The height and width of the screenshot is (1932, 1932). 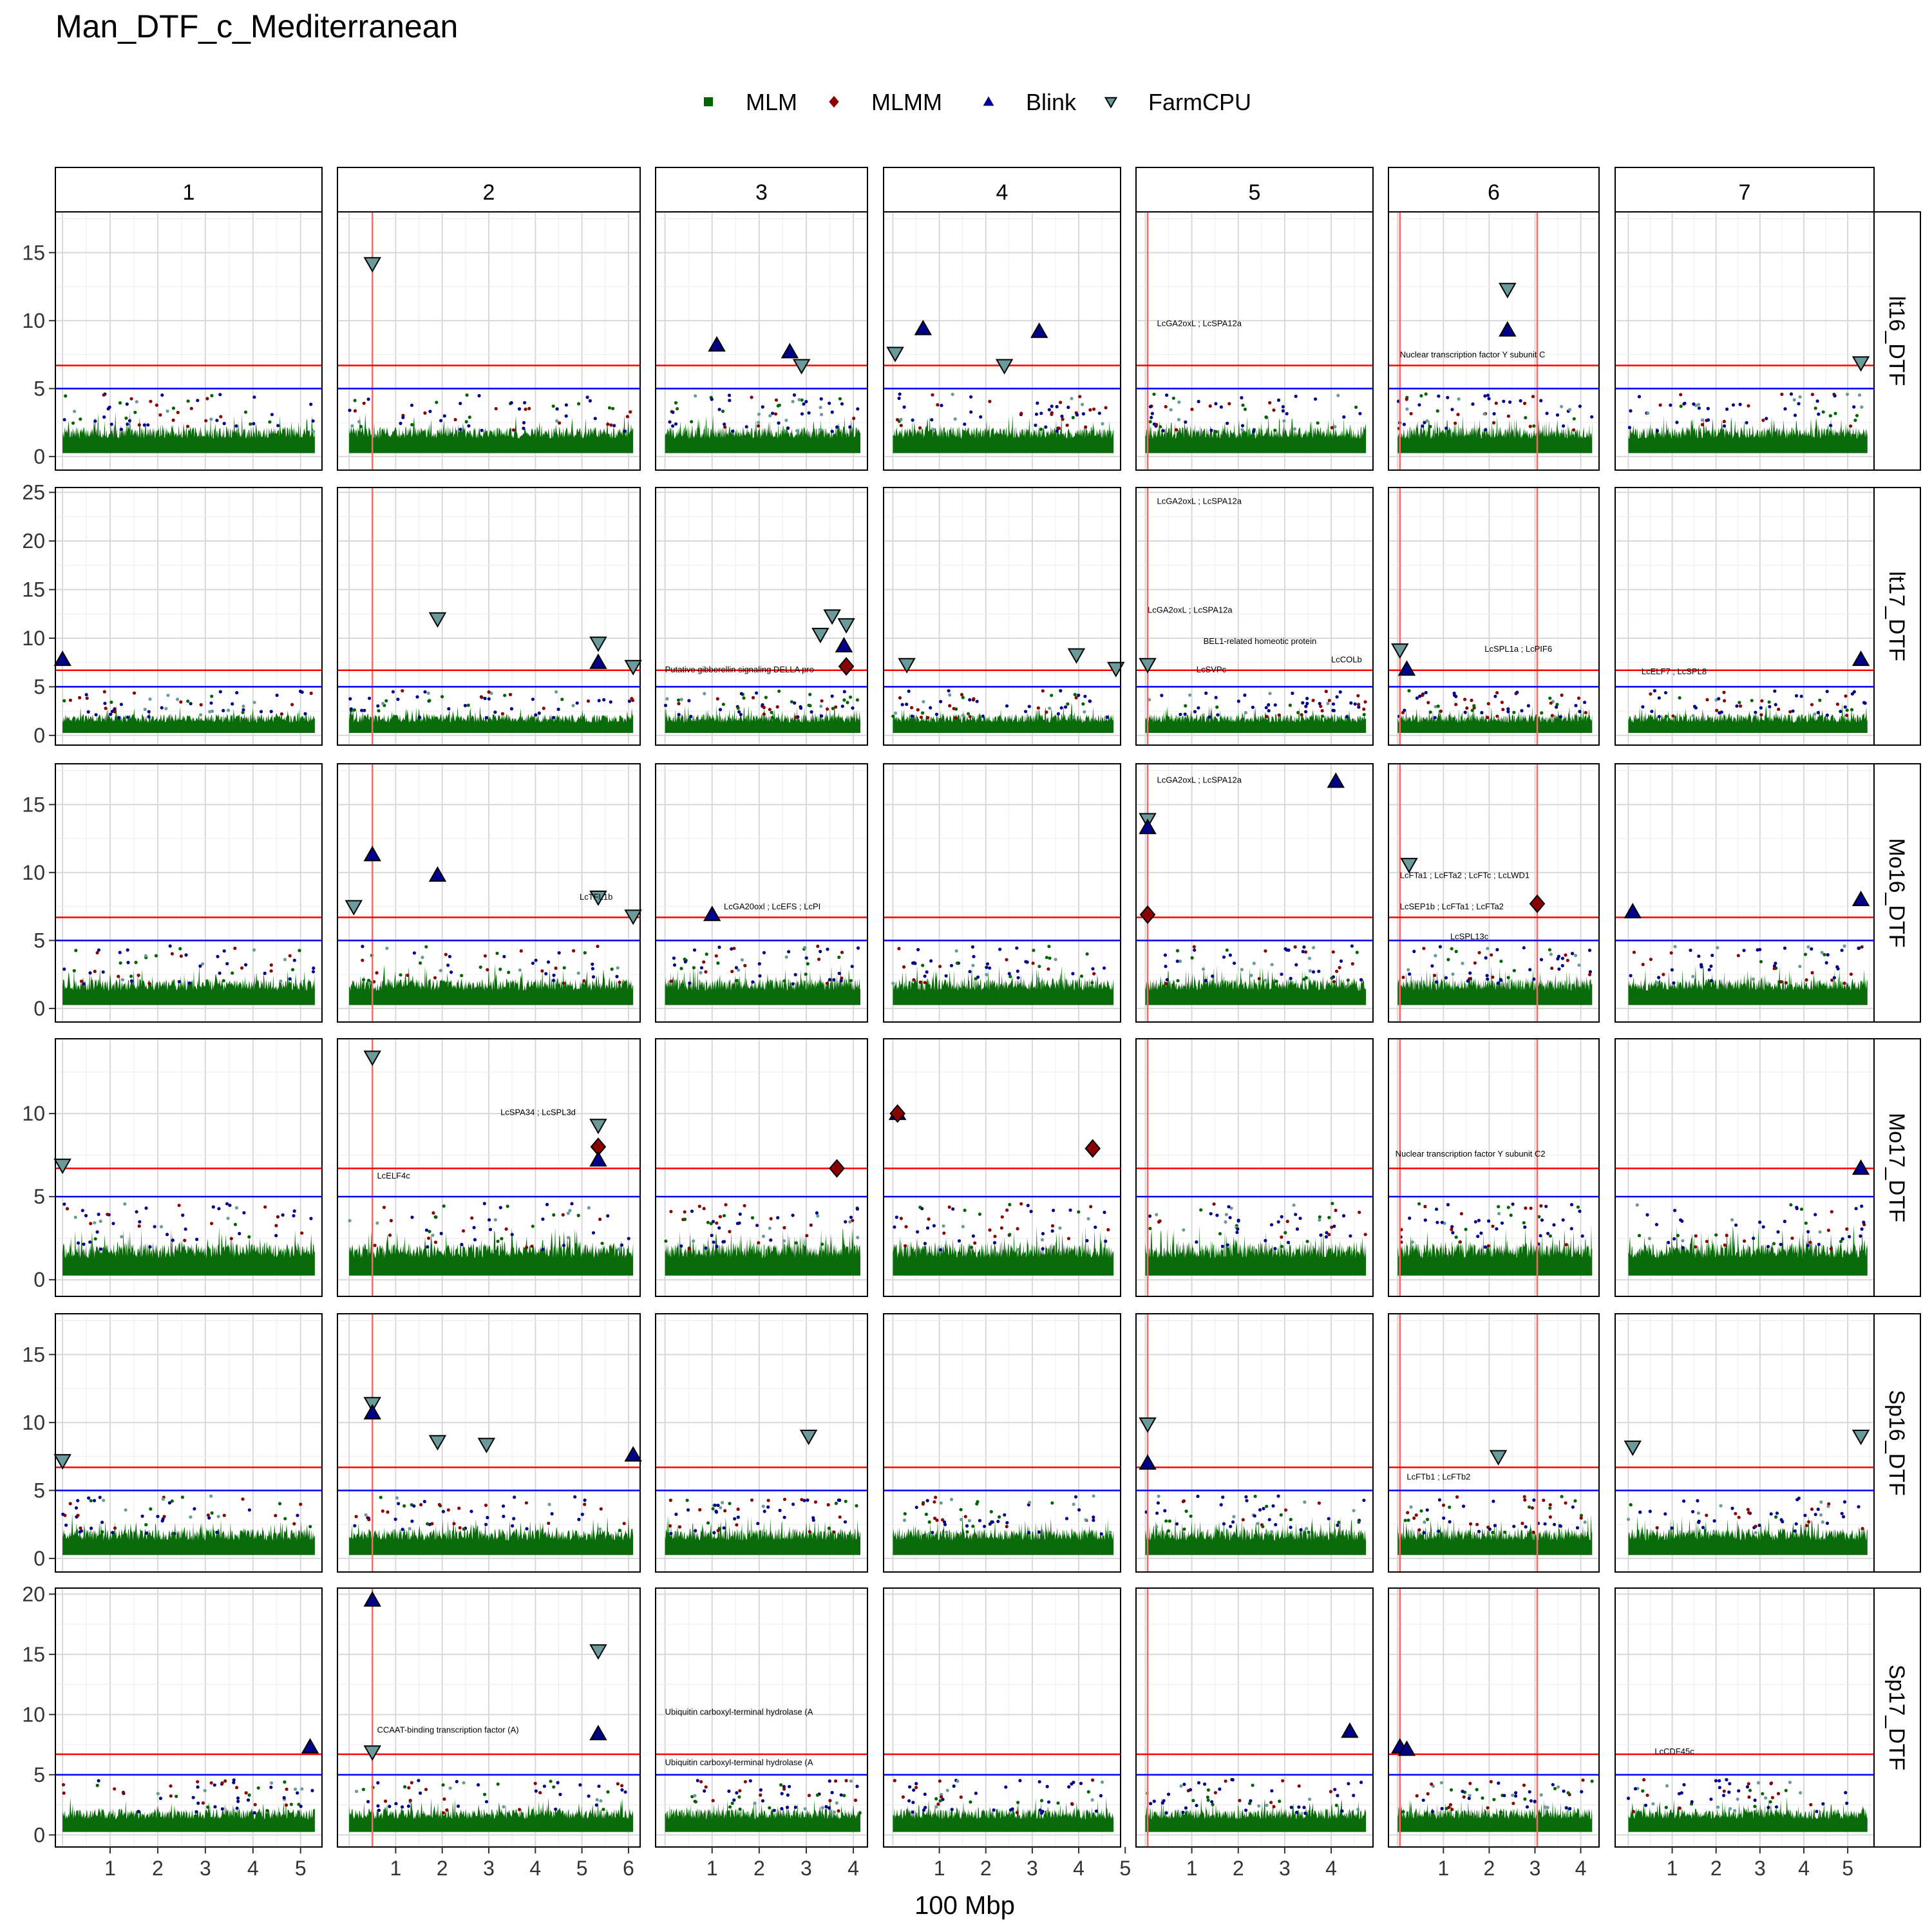 I want to click on panel-lt16_dtf-chr1, so click(x=189, y=341).